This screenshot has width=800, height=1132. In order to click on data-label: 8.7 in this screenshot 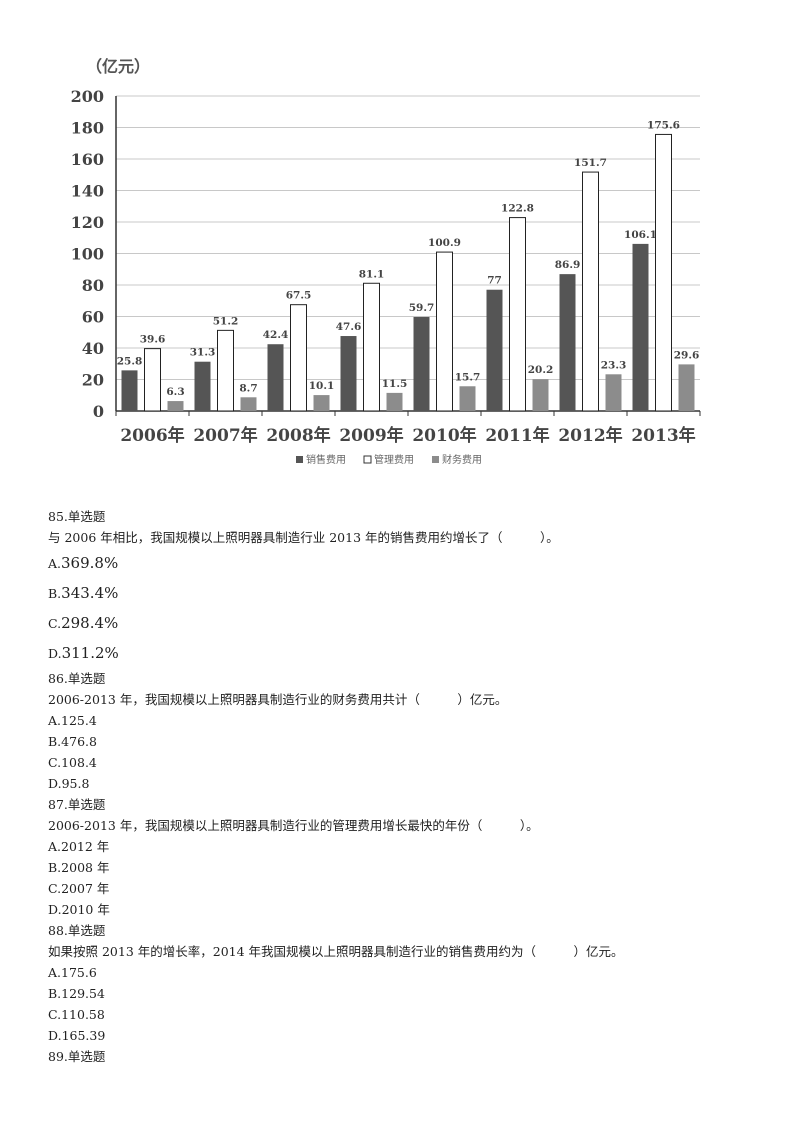, I will do `click(248, 388)`.